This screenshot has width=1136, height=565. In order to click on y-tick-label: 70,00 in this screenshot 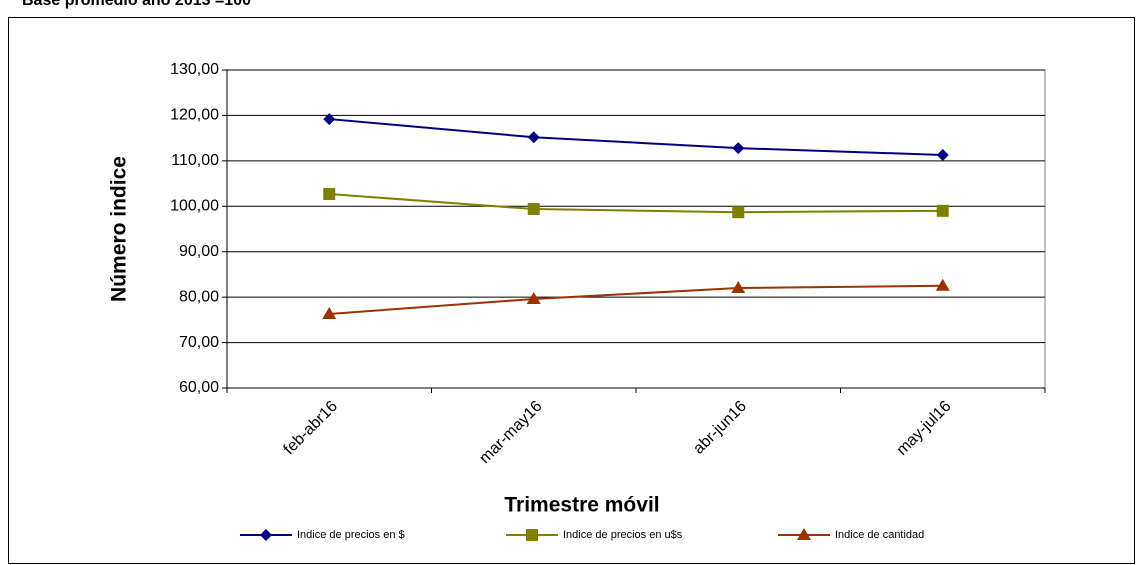, I will do `click(199, 342)`.